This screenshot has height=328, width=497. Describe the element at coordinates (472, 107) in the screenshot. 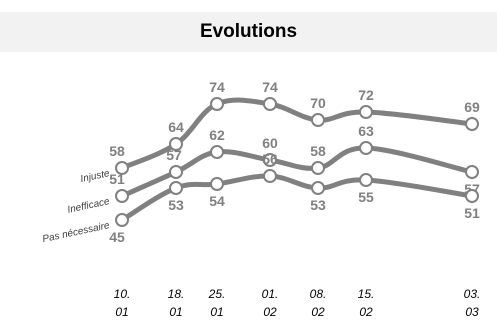

I see `data-label-injuste: 69` at that location.